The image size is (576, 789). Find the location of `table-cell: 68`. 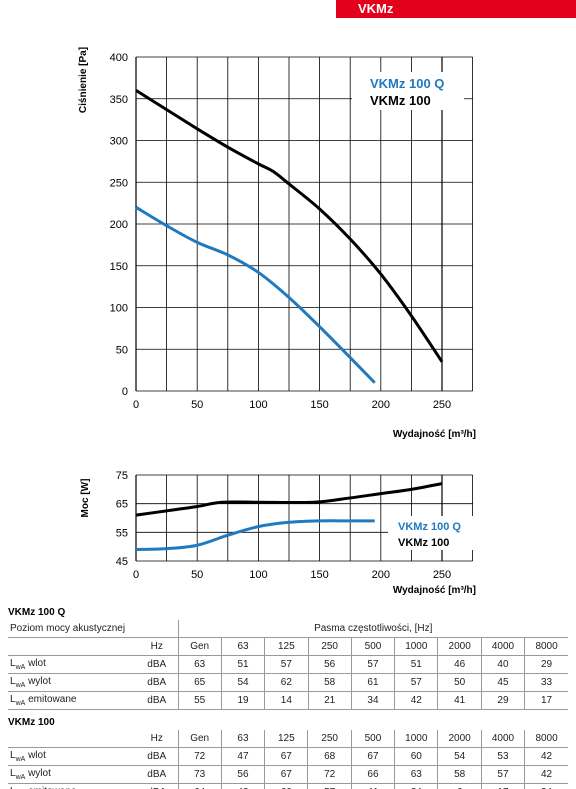

table-cell: 68 is located at coordinates (329, 756).